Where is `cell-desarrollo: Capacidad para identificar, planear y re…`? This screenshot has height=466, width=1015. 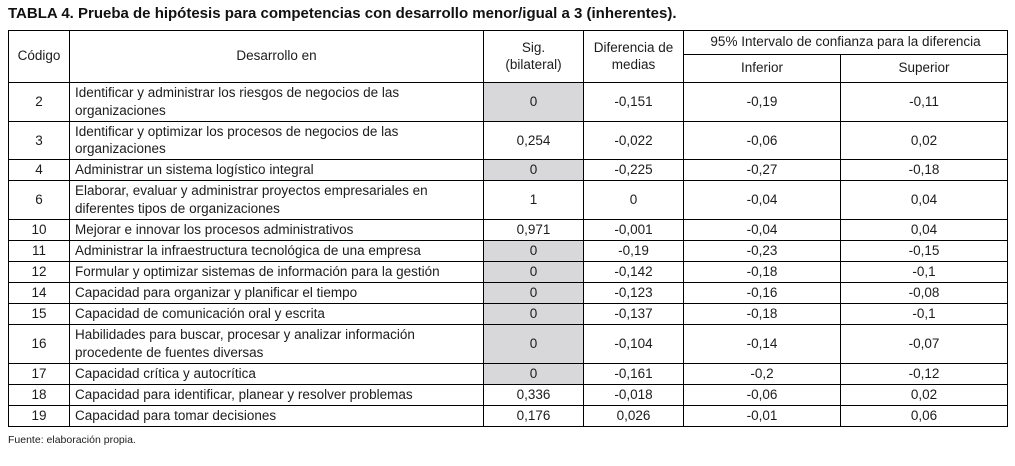 cell-desarrollo: Capacidad para identificar, planear y re… is located at coordinates (276, 394).